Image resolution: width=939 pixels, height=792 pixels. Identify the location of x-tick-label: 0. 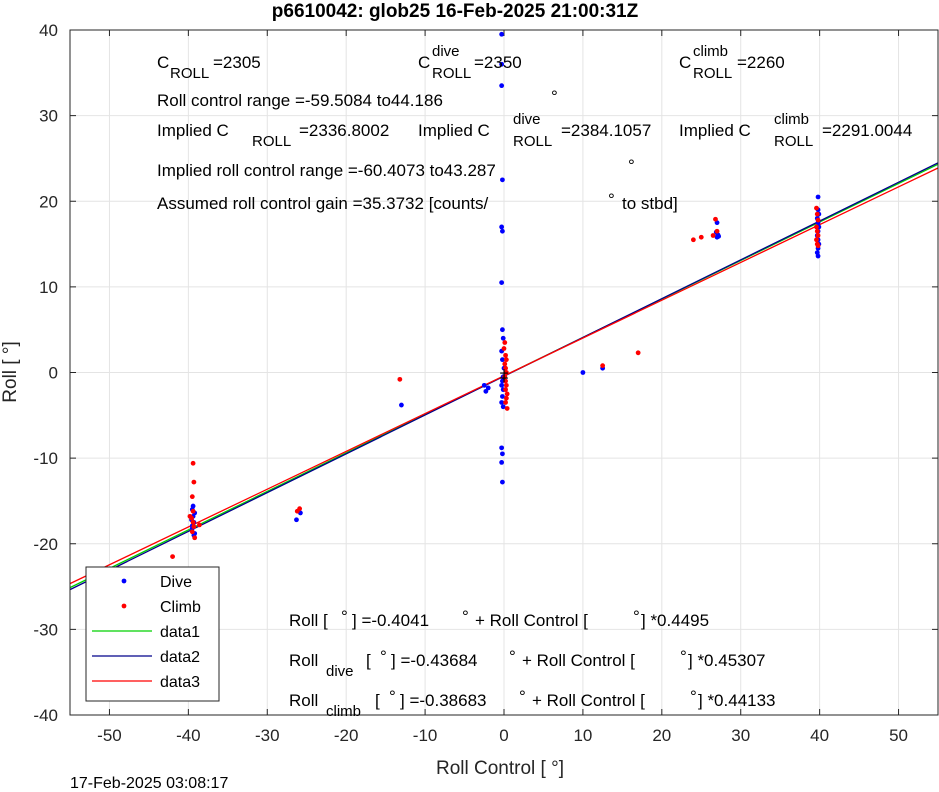
(503, 735).